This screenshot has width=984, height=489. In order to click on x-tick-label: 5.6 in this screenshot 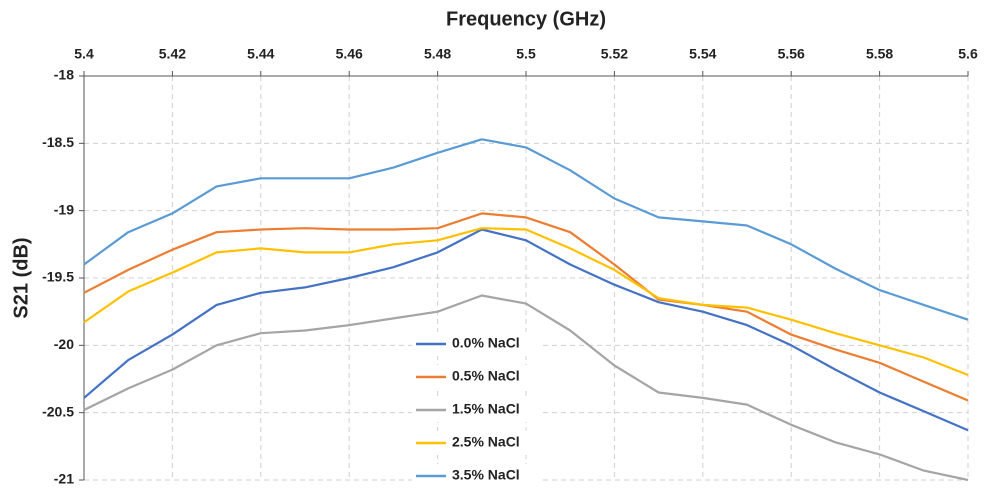, I will do `click(968, 54)`.